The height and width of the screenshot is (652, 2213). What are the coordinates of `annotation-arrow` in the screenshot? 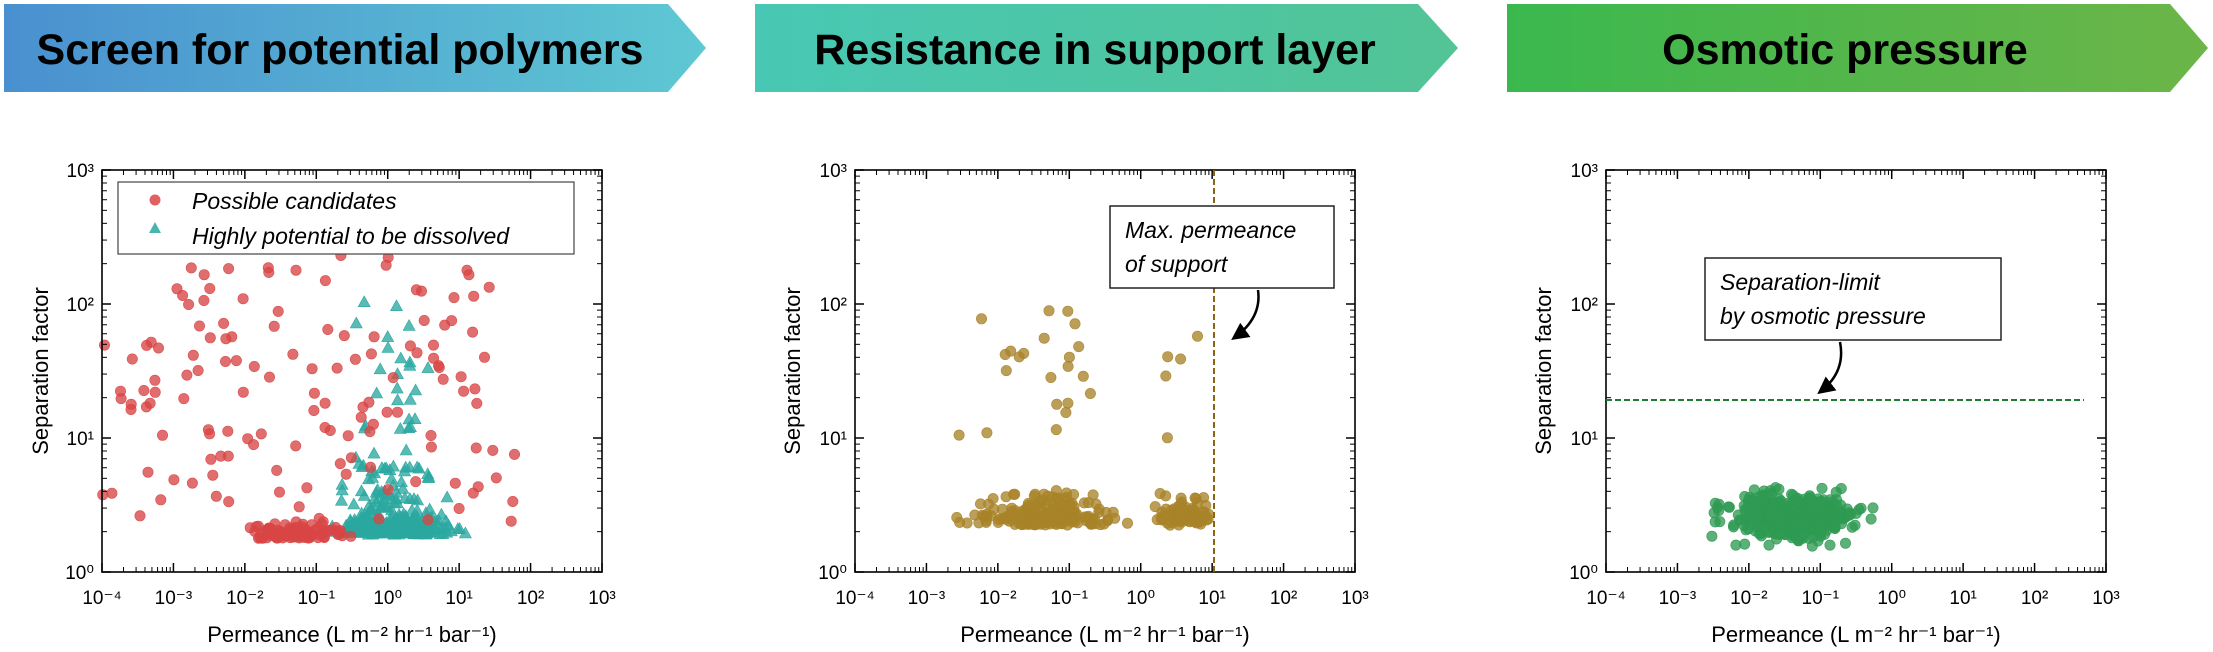 It's located at (1830, 368).